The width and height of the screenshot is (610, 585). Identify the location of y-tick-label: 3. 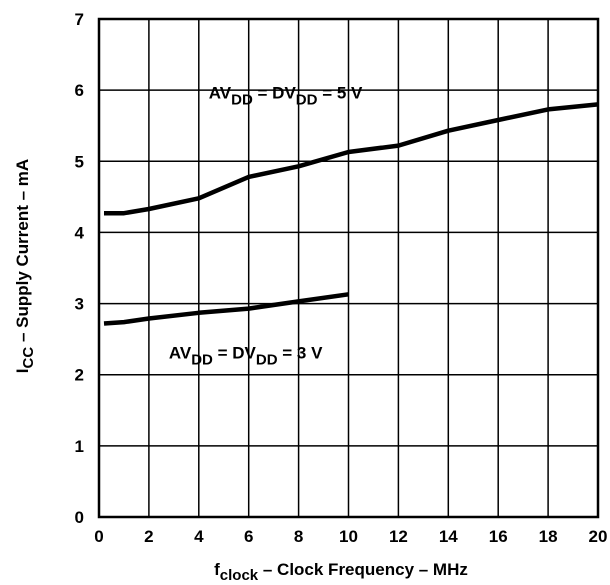
(79, 304).